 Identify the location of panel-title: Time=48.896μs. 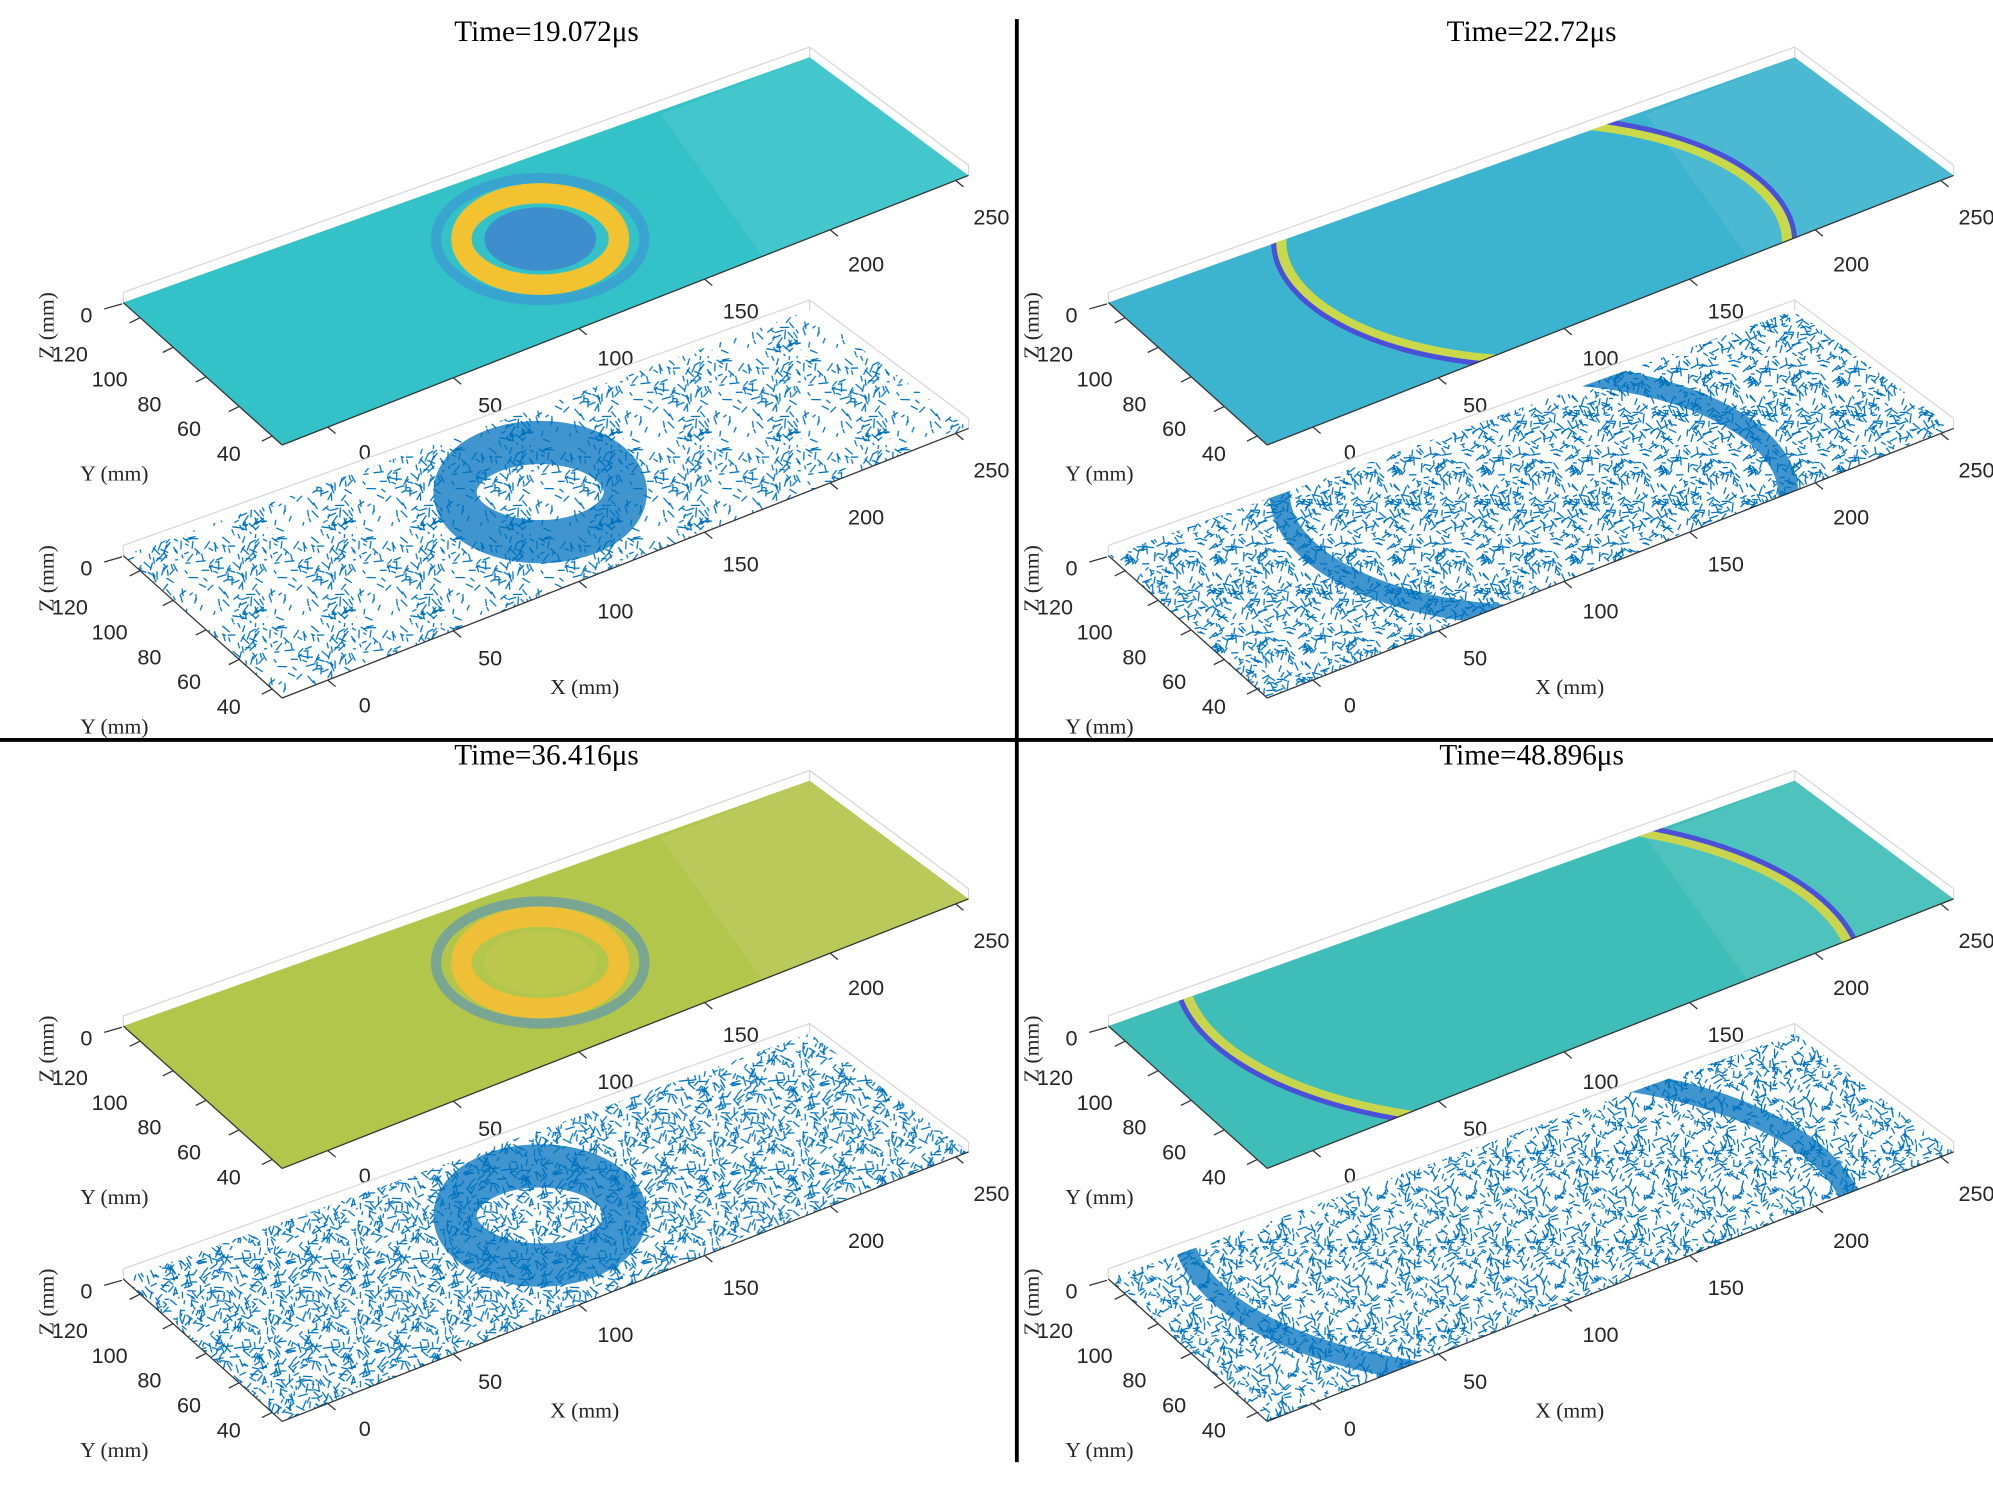
(1531, 755).